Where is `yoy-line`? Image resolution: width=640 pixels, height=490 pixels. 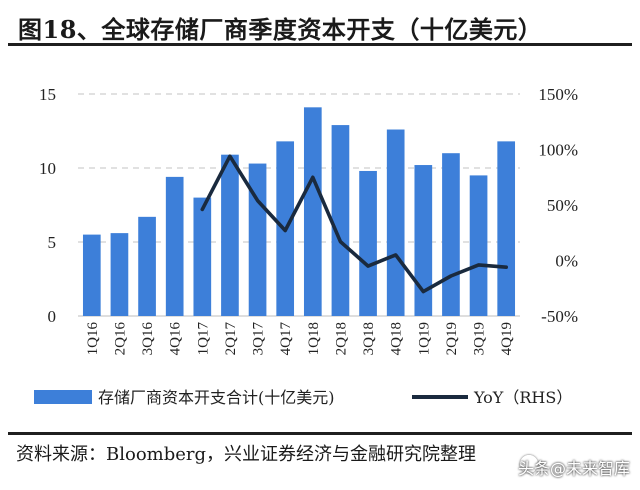 yoy-line is located at coordinates (354, 224).